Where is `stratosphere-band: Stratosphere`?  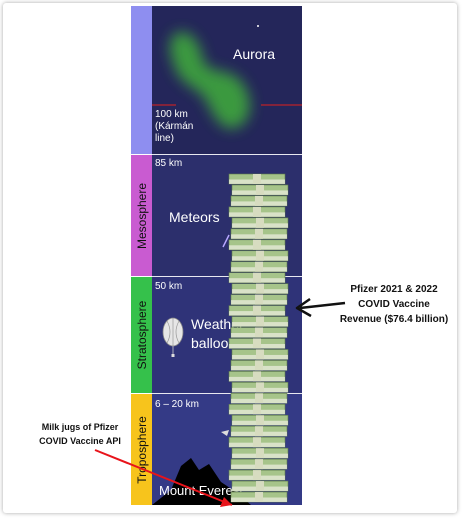 stratosphere-band: Stratosphere is located at coordinates (141, 335).